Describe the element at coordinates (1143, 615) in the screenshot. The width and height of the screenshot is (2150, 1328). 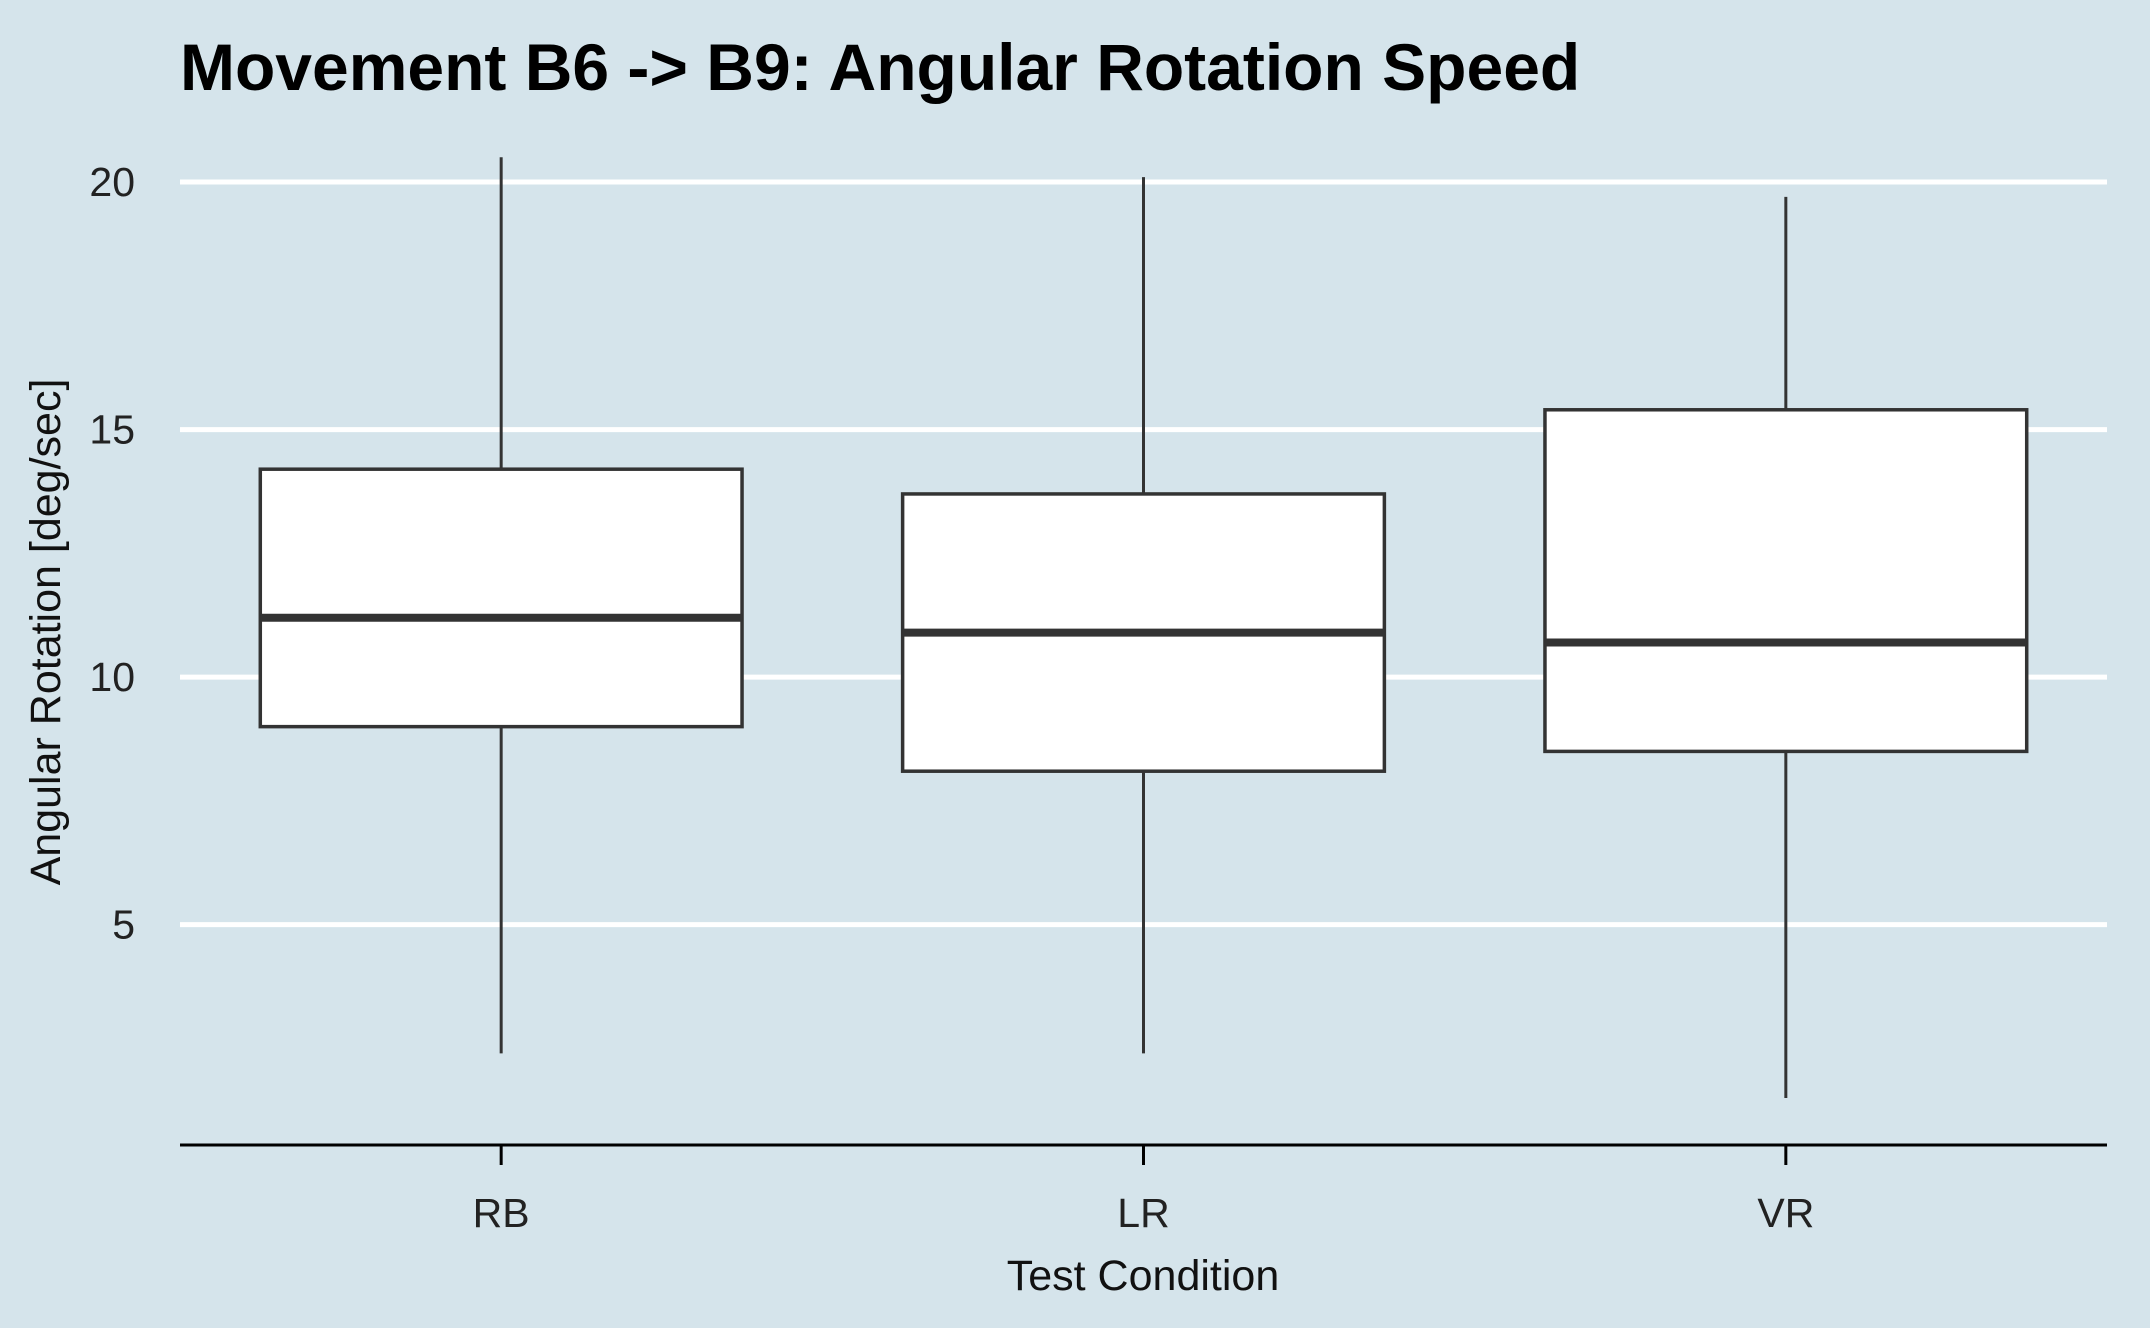
I see `box-LR` at that location.